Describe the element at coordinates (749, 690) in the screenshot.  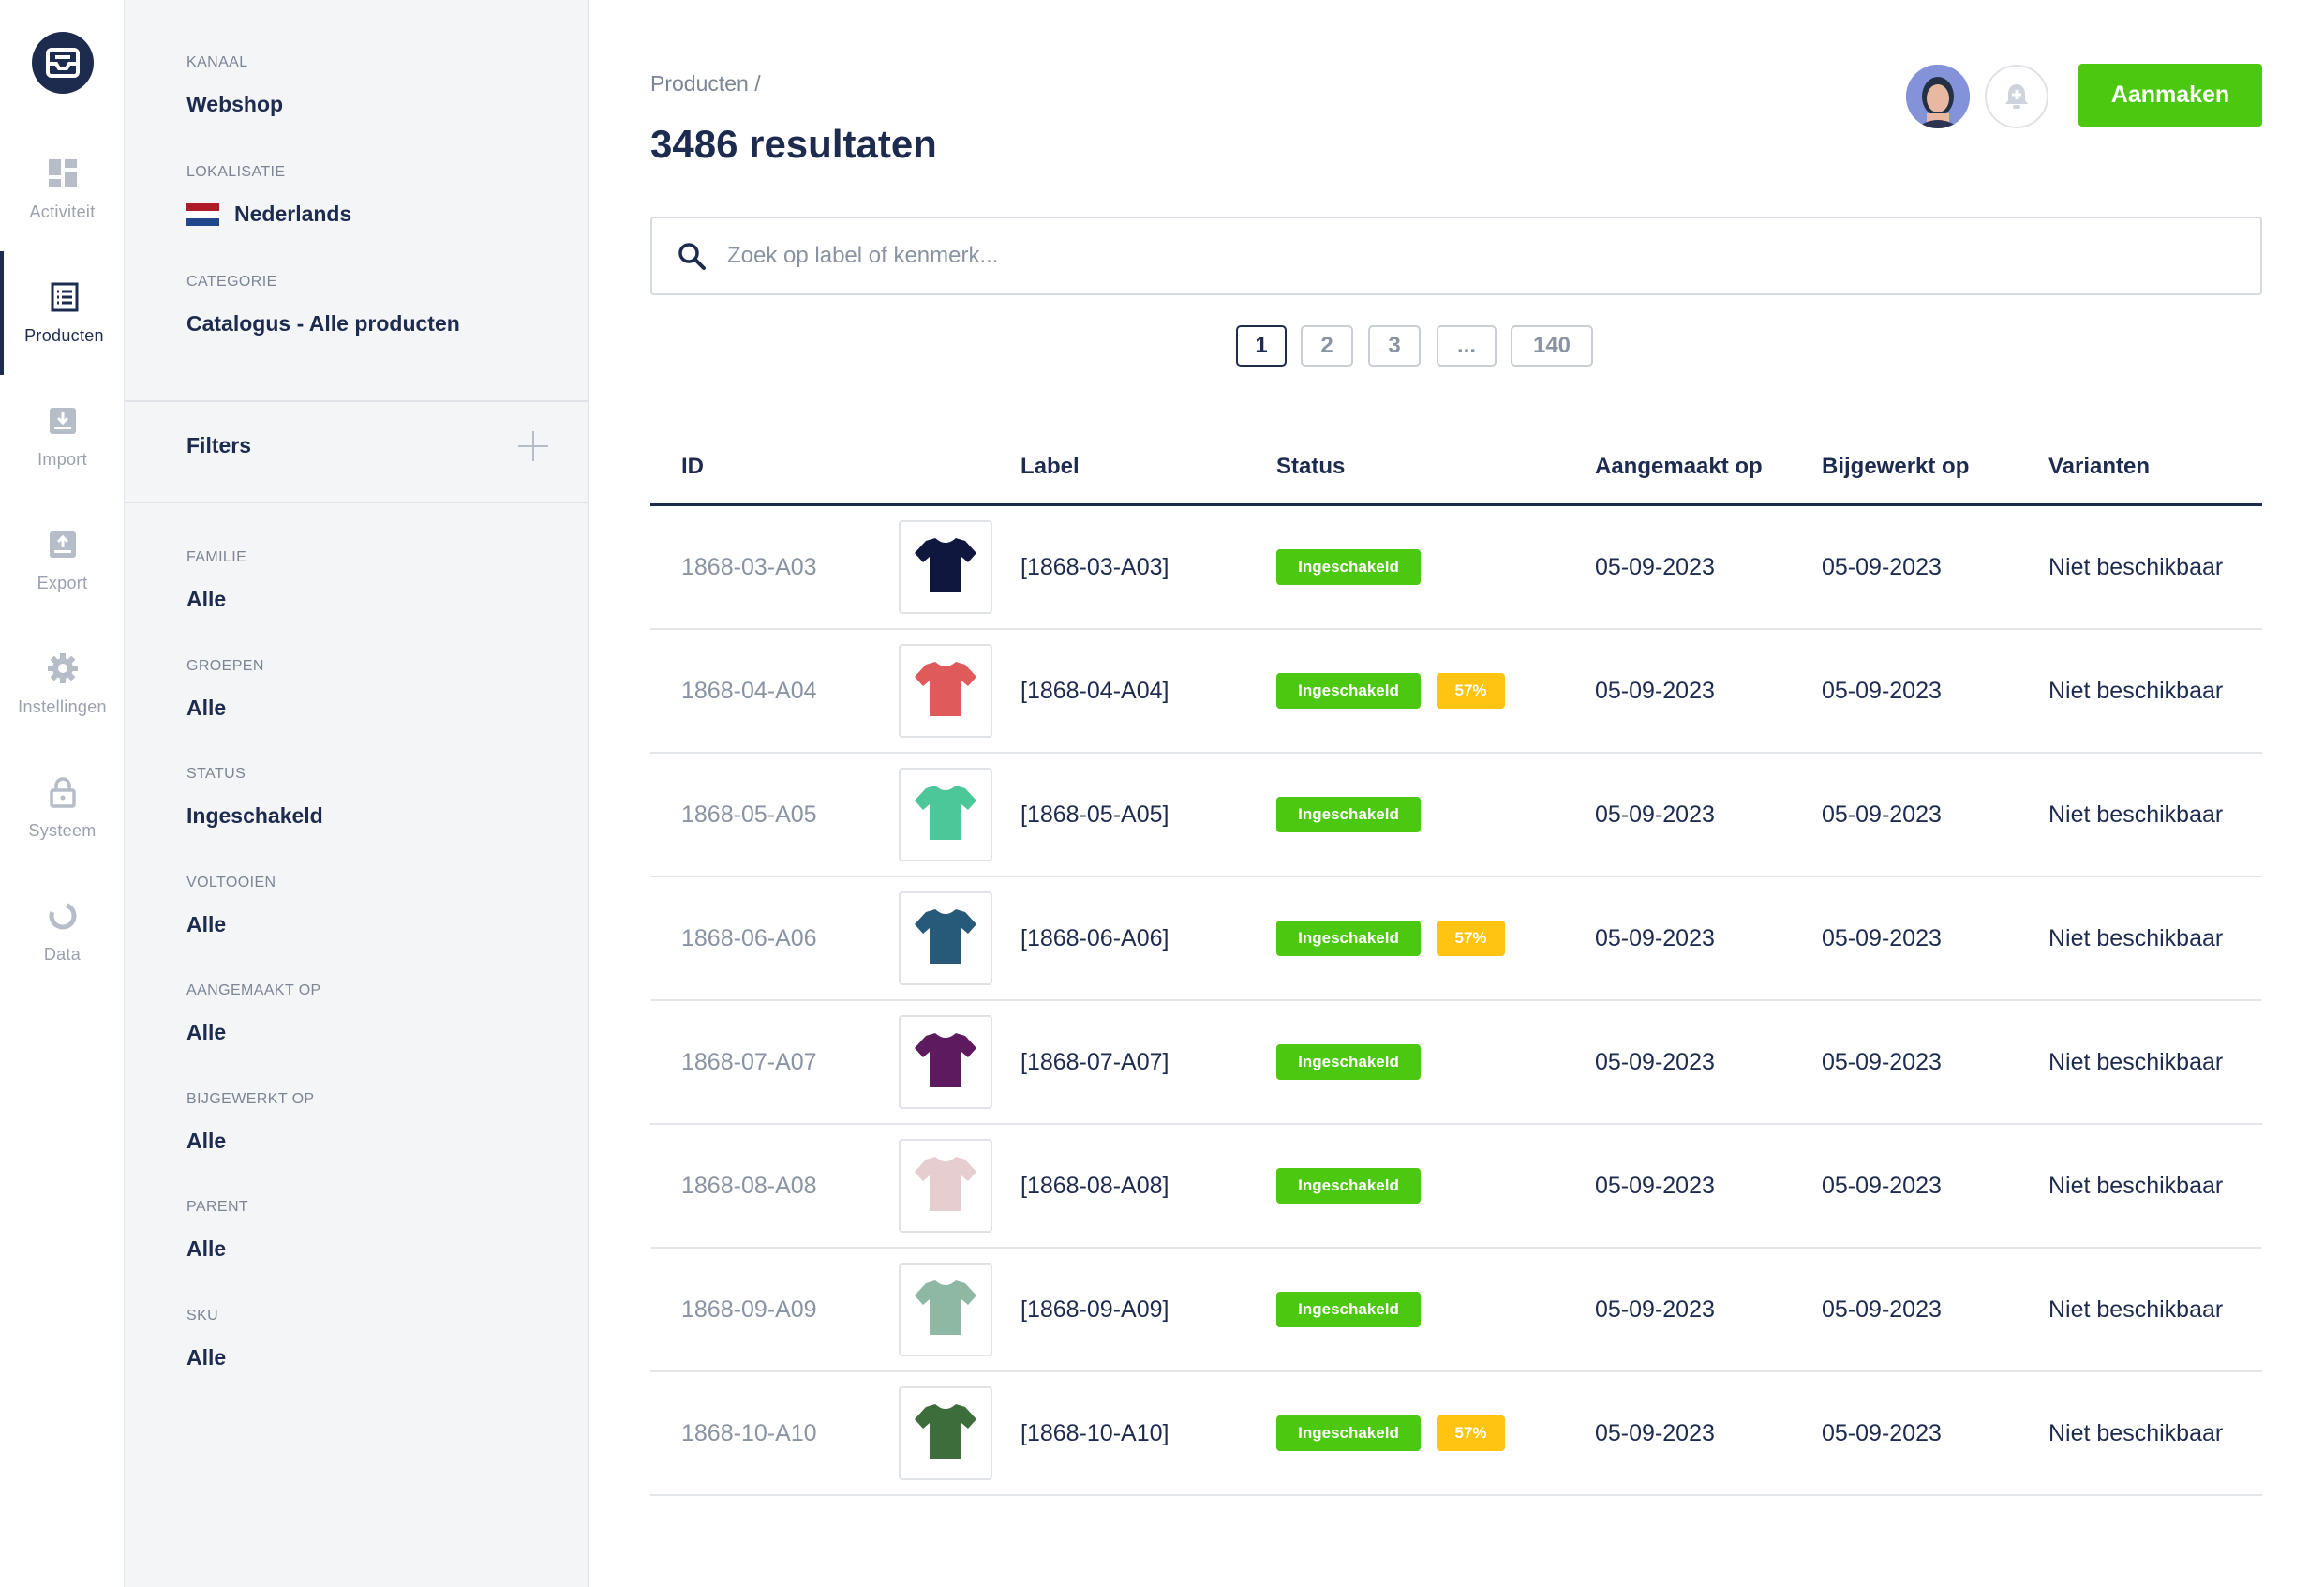
I see `product-id: 1868-04-A04` at that location.